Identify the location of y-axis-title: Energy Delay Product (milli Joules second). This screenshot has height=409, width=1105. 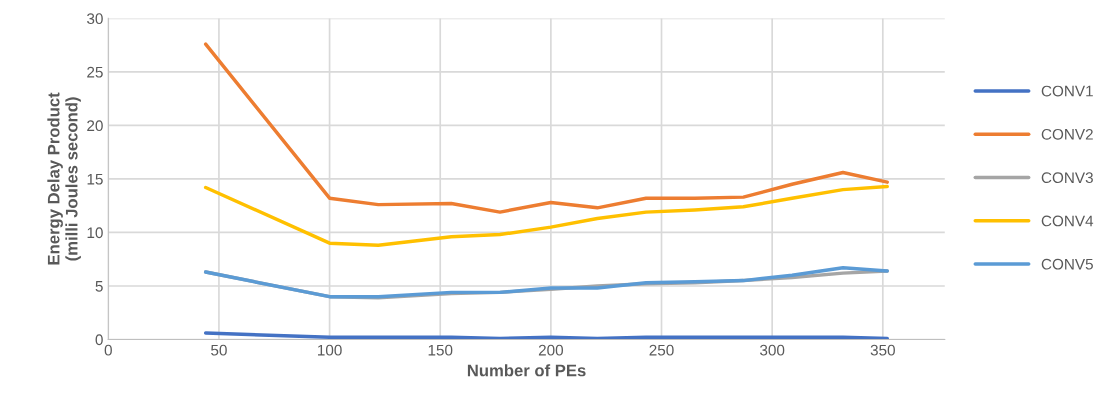
(64, 178).